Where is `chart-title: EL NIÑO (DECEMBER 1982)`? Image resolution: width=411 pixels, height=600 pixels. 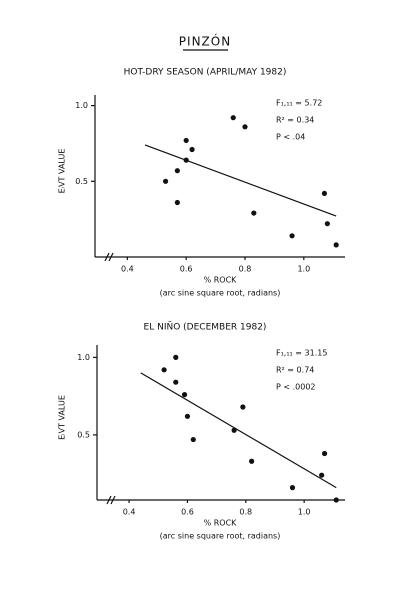
chart-title: EL NIÑO (DECEMBER 1982) is located at coordinates (205, 327).